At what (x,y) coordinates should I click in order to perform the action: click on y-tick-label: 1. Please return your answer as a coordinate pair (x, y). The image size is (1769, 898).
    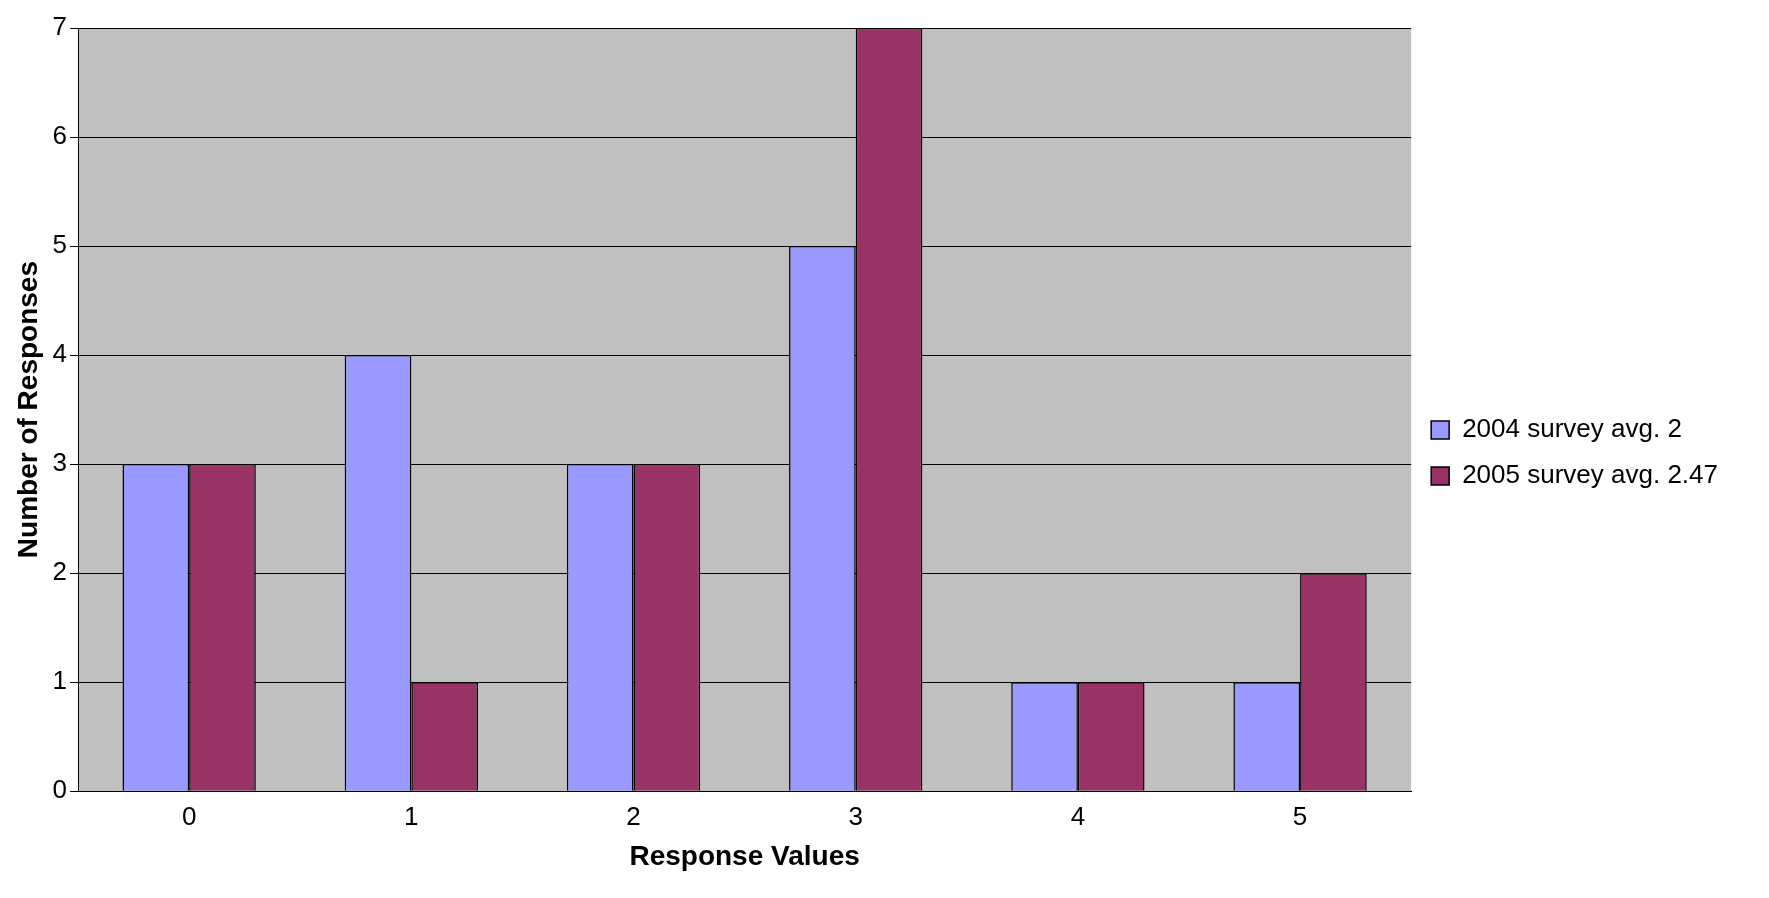
    Looking at the image, I should click on (60, 680).